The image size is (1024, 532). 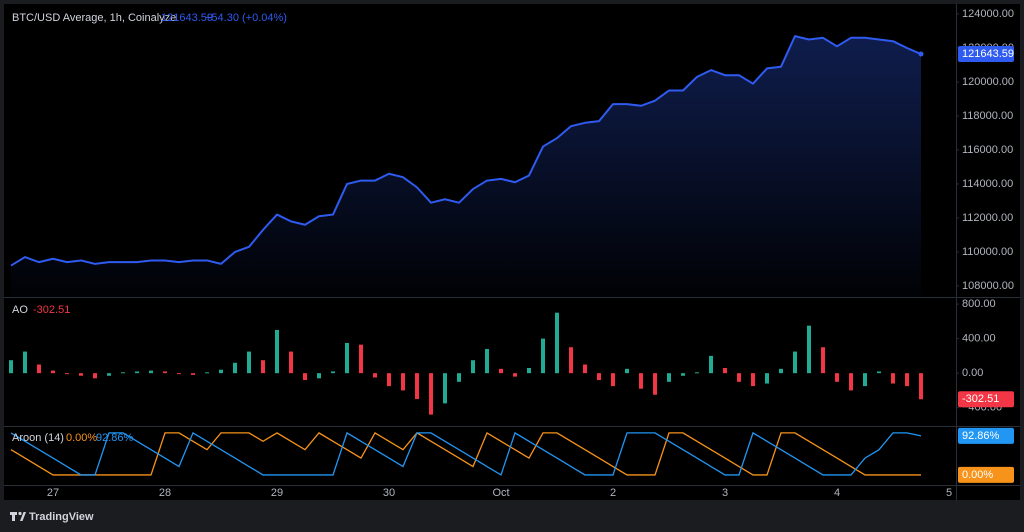 What do you see at coordinates (987, 184) in the screenshot?
I see `y-tick-label: 114000.00` at bounding box center [987, 184].